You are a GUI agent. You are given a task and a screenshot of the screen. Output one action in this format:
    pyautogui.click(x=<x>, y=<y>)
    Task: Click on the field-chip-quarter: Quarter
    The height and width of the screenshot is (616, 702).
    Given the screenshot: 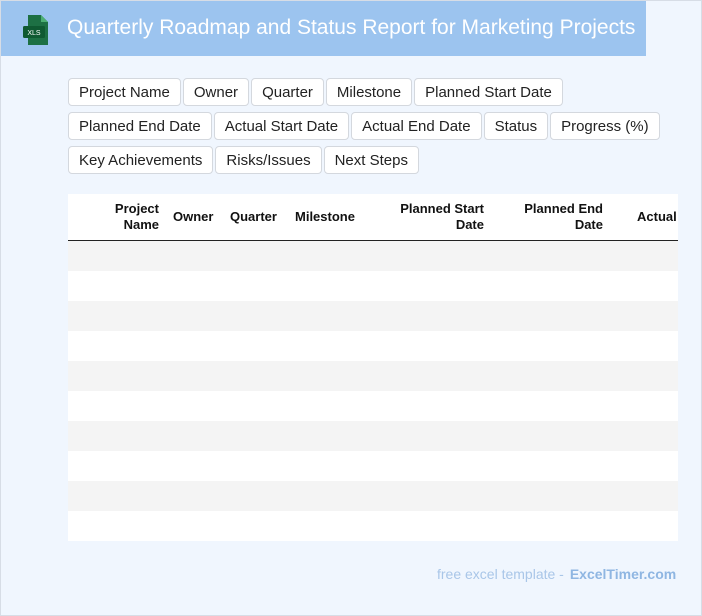 What is the action you would take?
    pyautogui.click(x=287, y=92)
    